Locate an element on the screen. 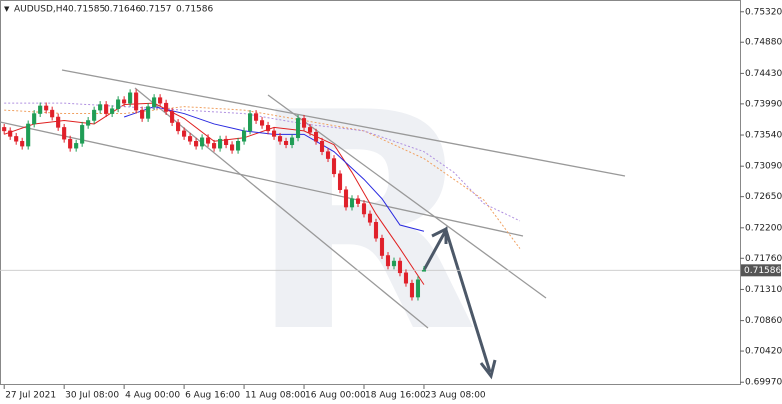 Image resolution: width=782 pixels, height=404 pixels. x-tick-label: 11 Aug 08:00 is located at coordinates (275, 396).